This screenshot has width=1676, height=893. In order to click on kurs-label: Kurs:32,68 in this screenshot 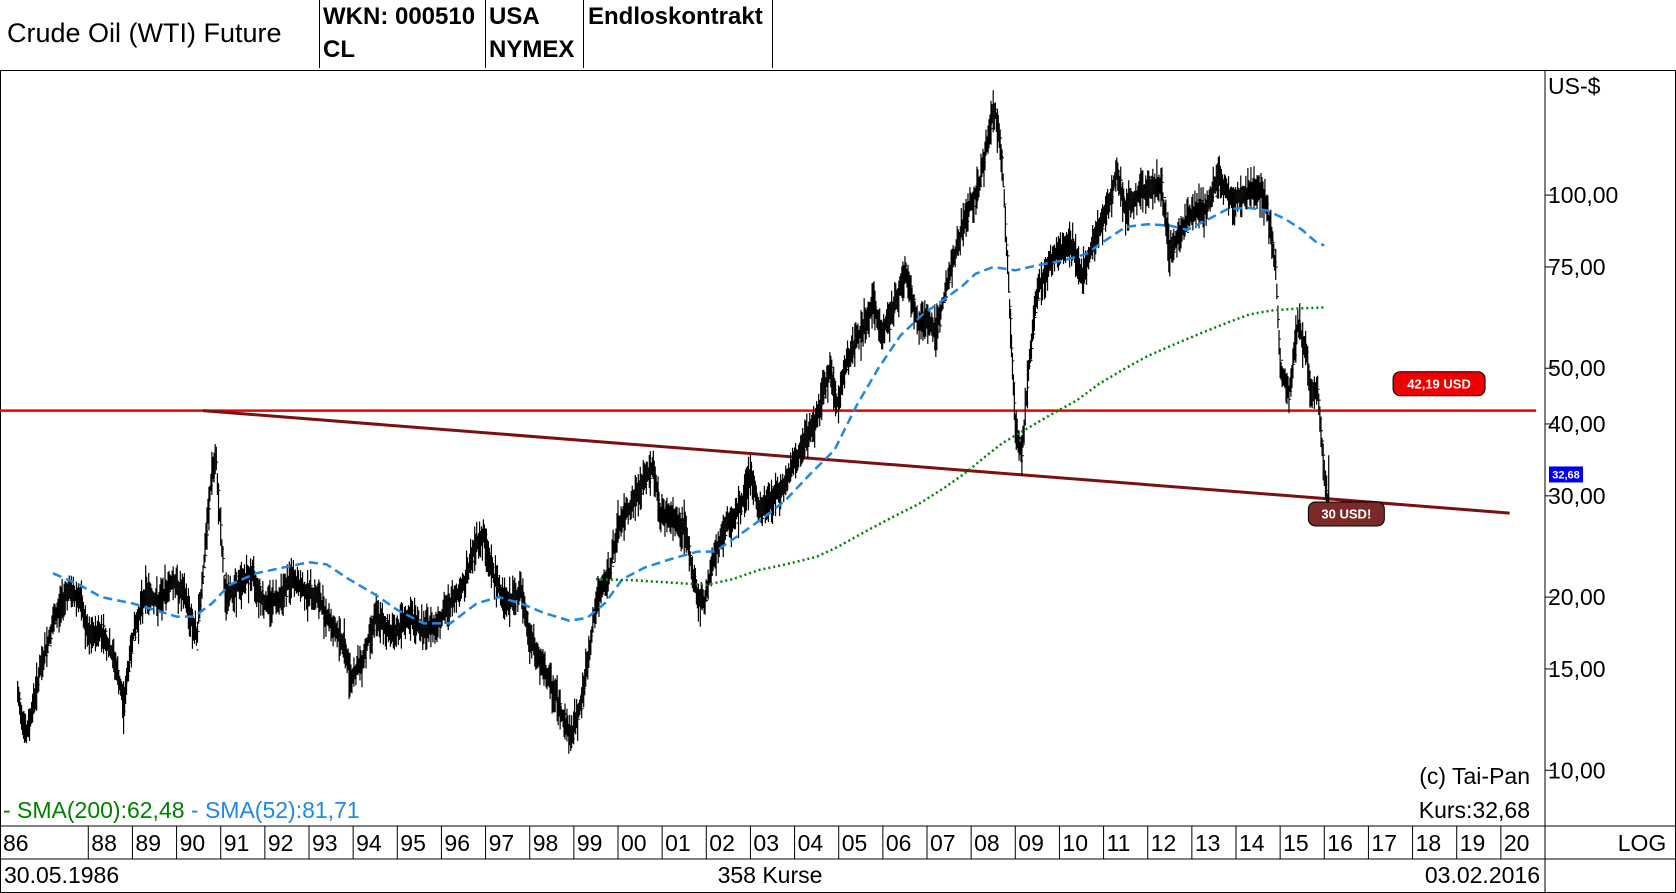, I will do `click(1474, 810)`.